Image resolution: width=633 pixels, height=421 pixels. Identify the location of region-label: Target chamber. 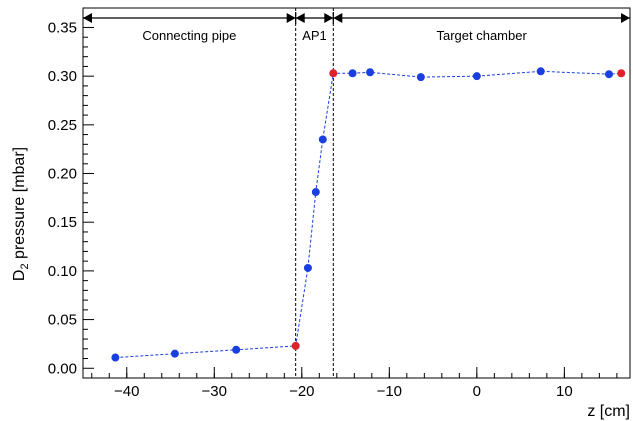
(481, 35).